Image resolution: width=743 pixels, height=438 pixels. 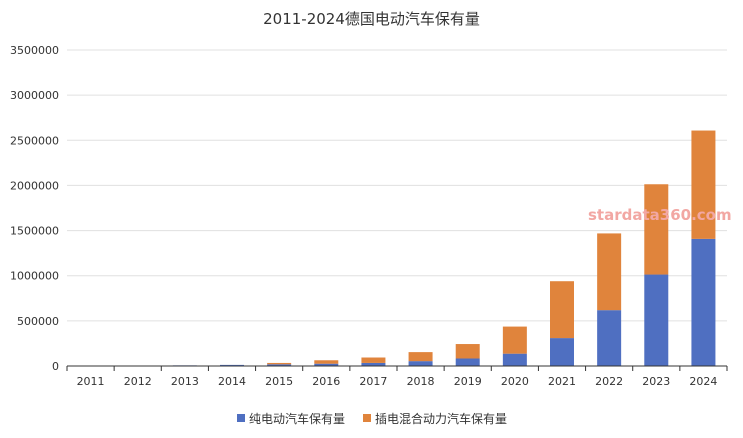 I want to click on chart-title: 2011-2024德国电动汽车保有量, so click(x=371, y=19).